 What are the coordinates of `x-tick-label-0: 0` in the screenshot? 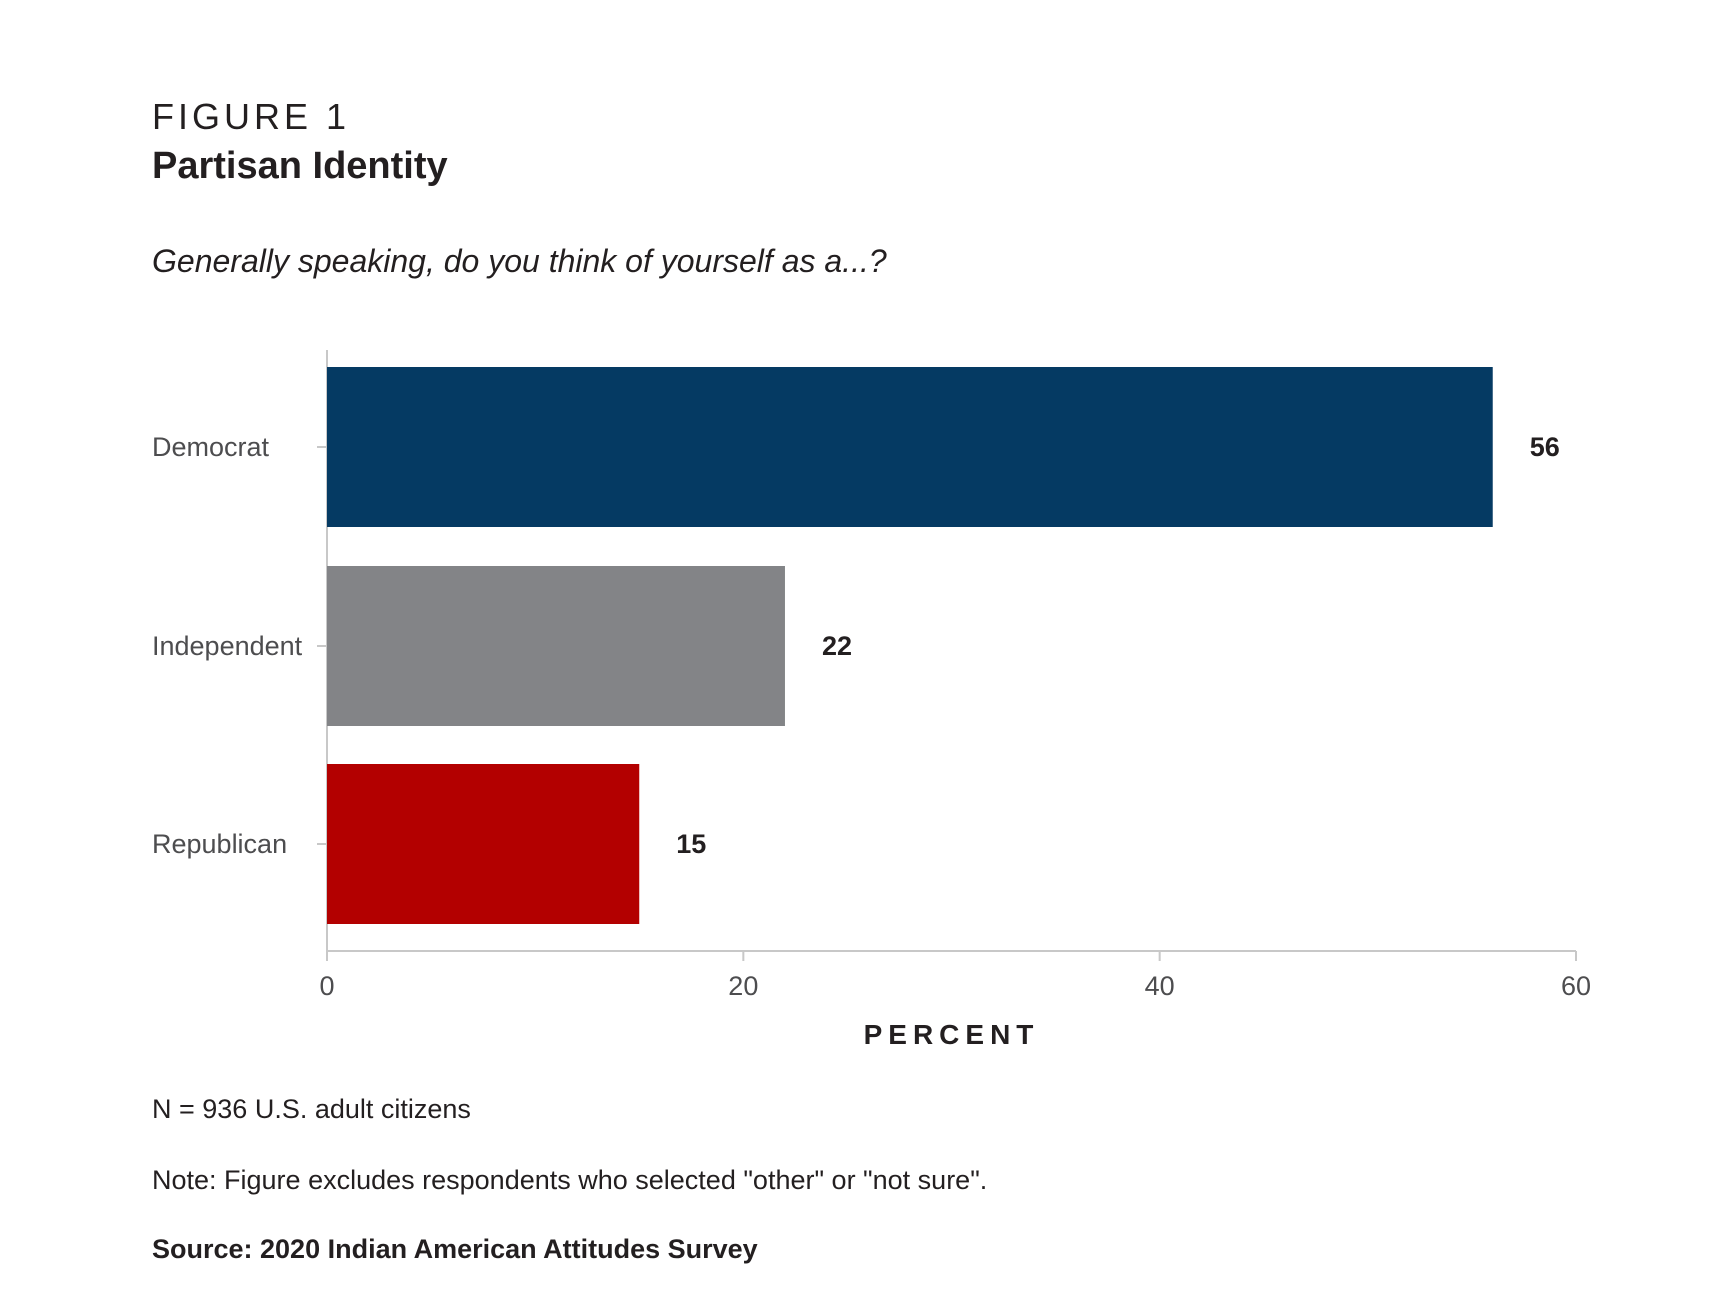 It's located at (326, 986).